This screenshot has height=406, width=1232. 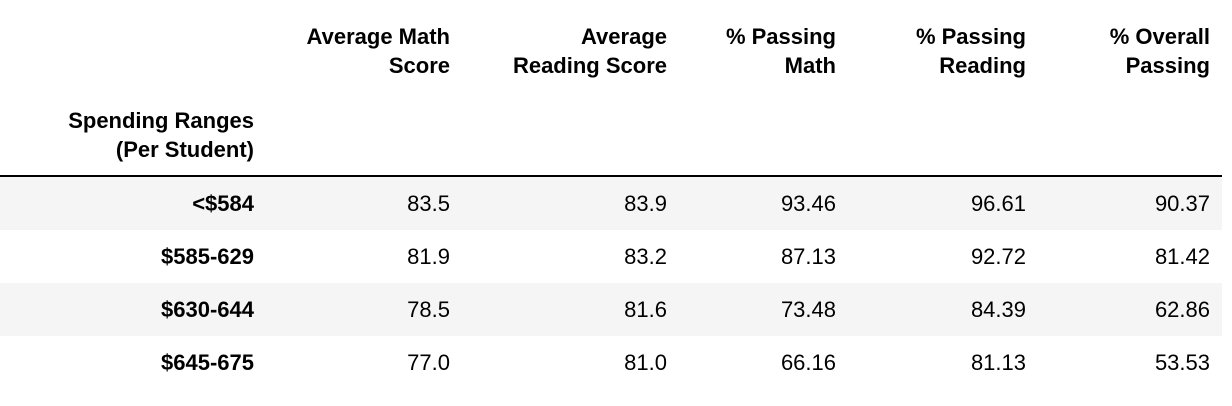 I want to click on column-header-passing-math: % Passing Math, so click(x=763, y=44).